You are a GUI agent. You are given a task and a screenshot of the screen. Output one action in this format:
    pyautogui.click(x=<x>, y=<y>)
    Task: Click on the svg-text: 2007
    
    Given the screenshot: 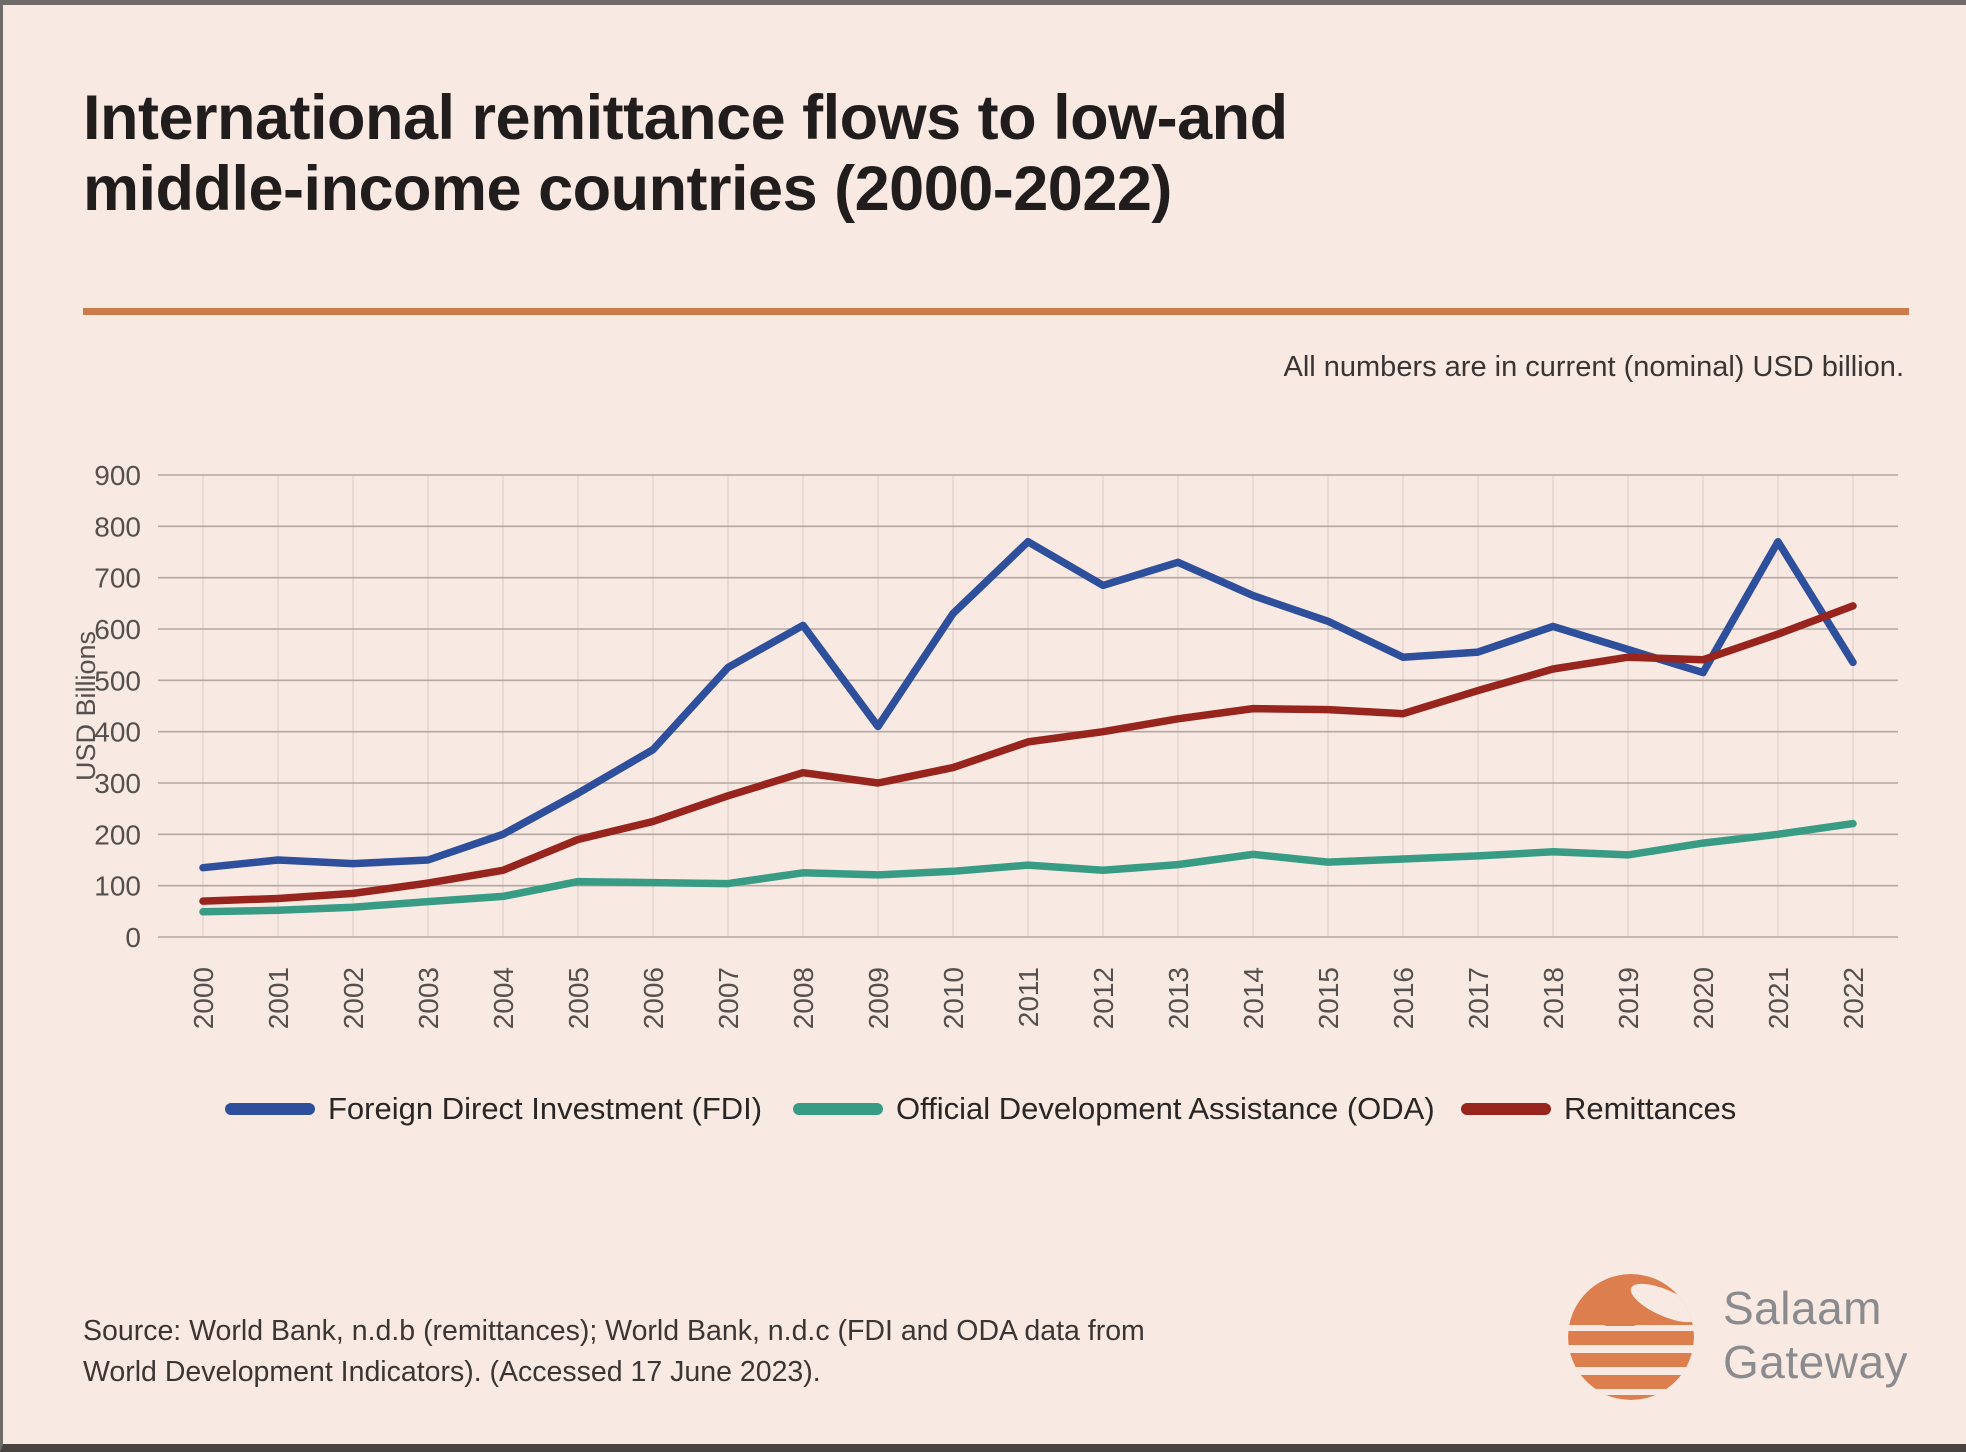 What is the action you would take?
    pyautogui.click(x=728, y=998)
    